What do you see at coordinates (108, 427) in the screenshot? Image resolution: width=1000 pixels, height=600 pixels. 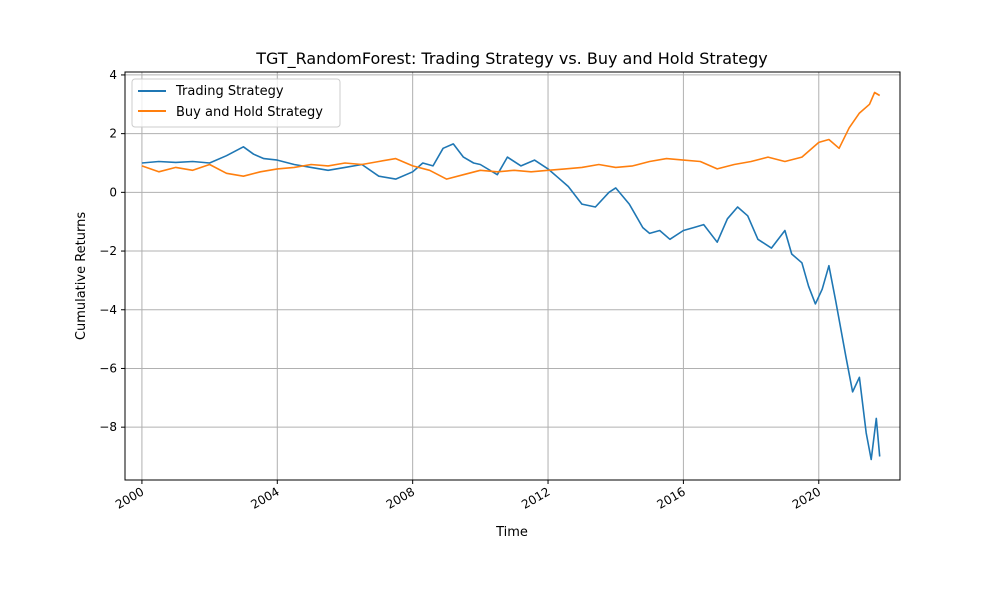 I see `y-tick-label: −8` at bounding box center [108, 427].